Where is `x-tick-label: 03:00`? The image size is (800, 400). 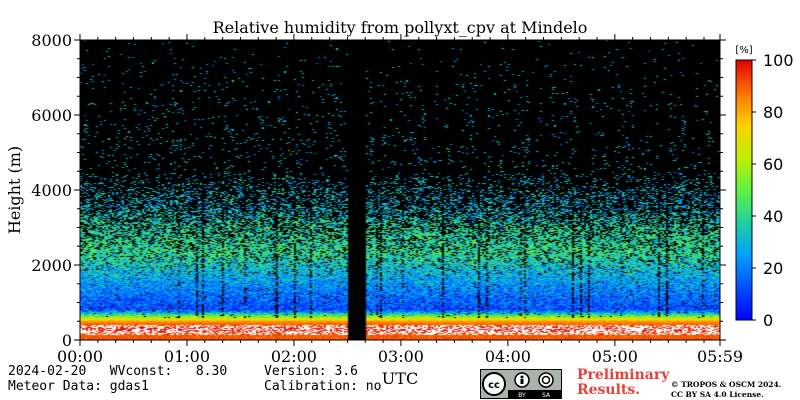 x-tick-label: 03:00 is located at coordinates (401, 356).